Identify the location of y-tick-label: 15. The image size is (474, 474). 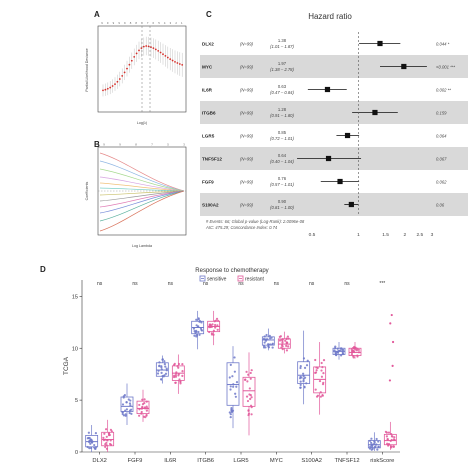
(75, 297).